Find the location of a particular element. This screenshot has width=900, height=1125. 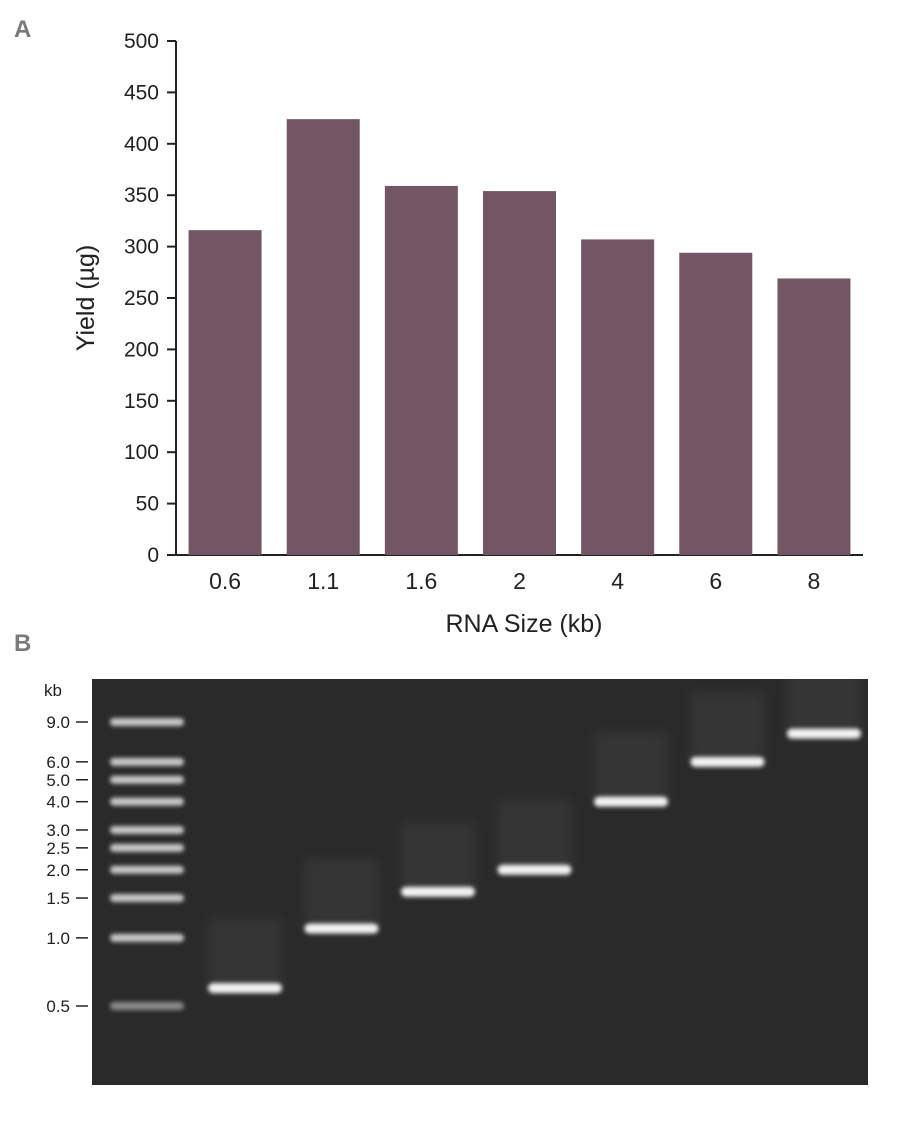

ladder-label: 2.0 is located at coordinates (58, 870).